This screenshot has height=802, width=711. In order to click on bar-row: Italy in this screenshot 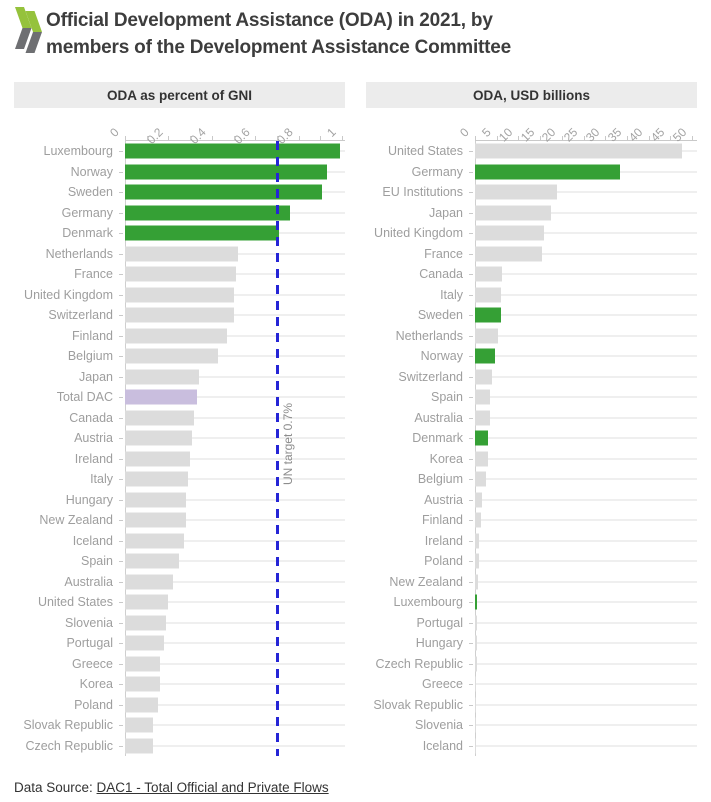, I will do `click(531, 295)`.